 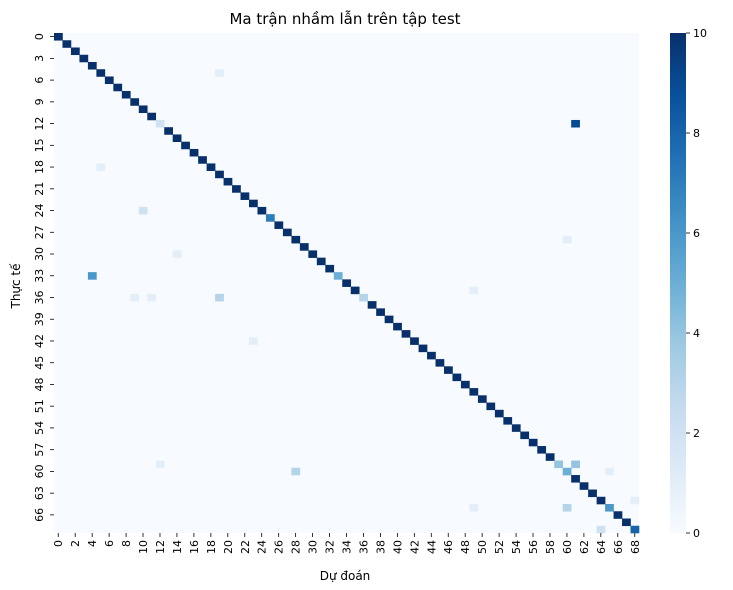 What do you see at coordinates (39, 58) in the screenshot?
I see `y-tick-label: 3` at bounding box center [39, 58].